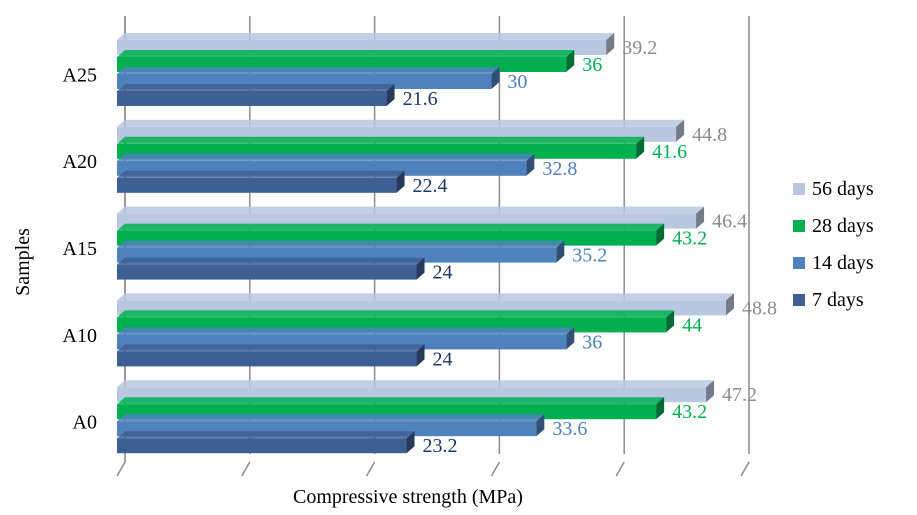 This screenshot has height=515, width=917. Describe the element at coordinates (833, 244) in the screenshot. I see `legend: 56 days 28 days 14 days 7 days` at that location.